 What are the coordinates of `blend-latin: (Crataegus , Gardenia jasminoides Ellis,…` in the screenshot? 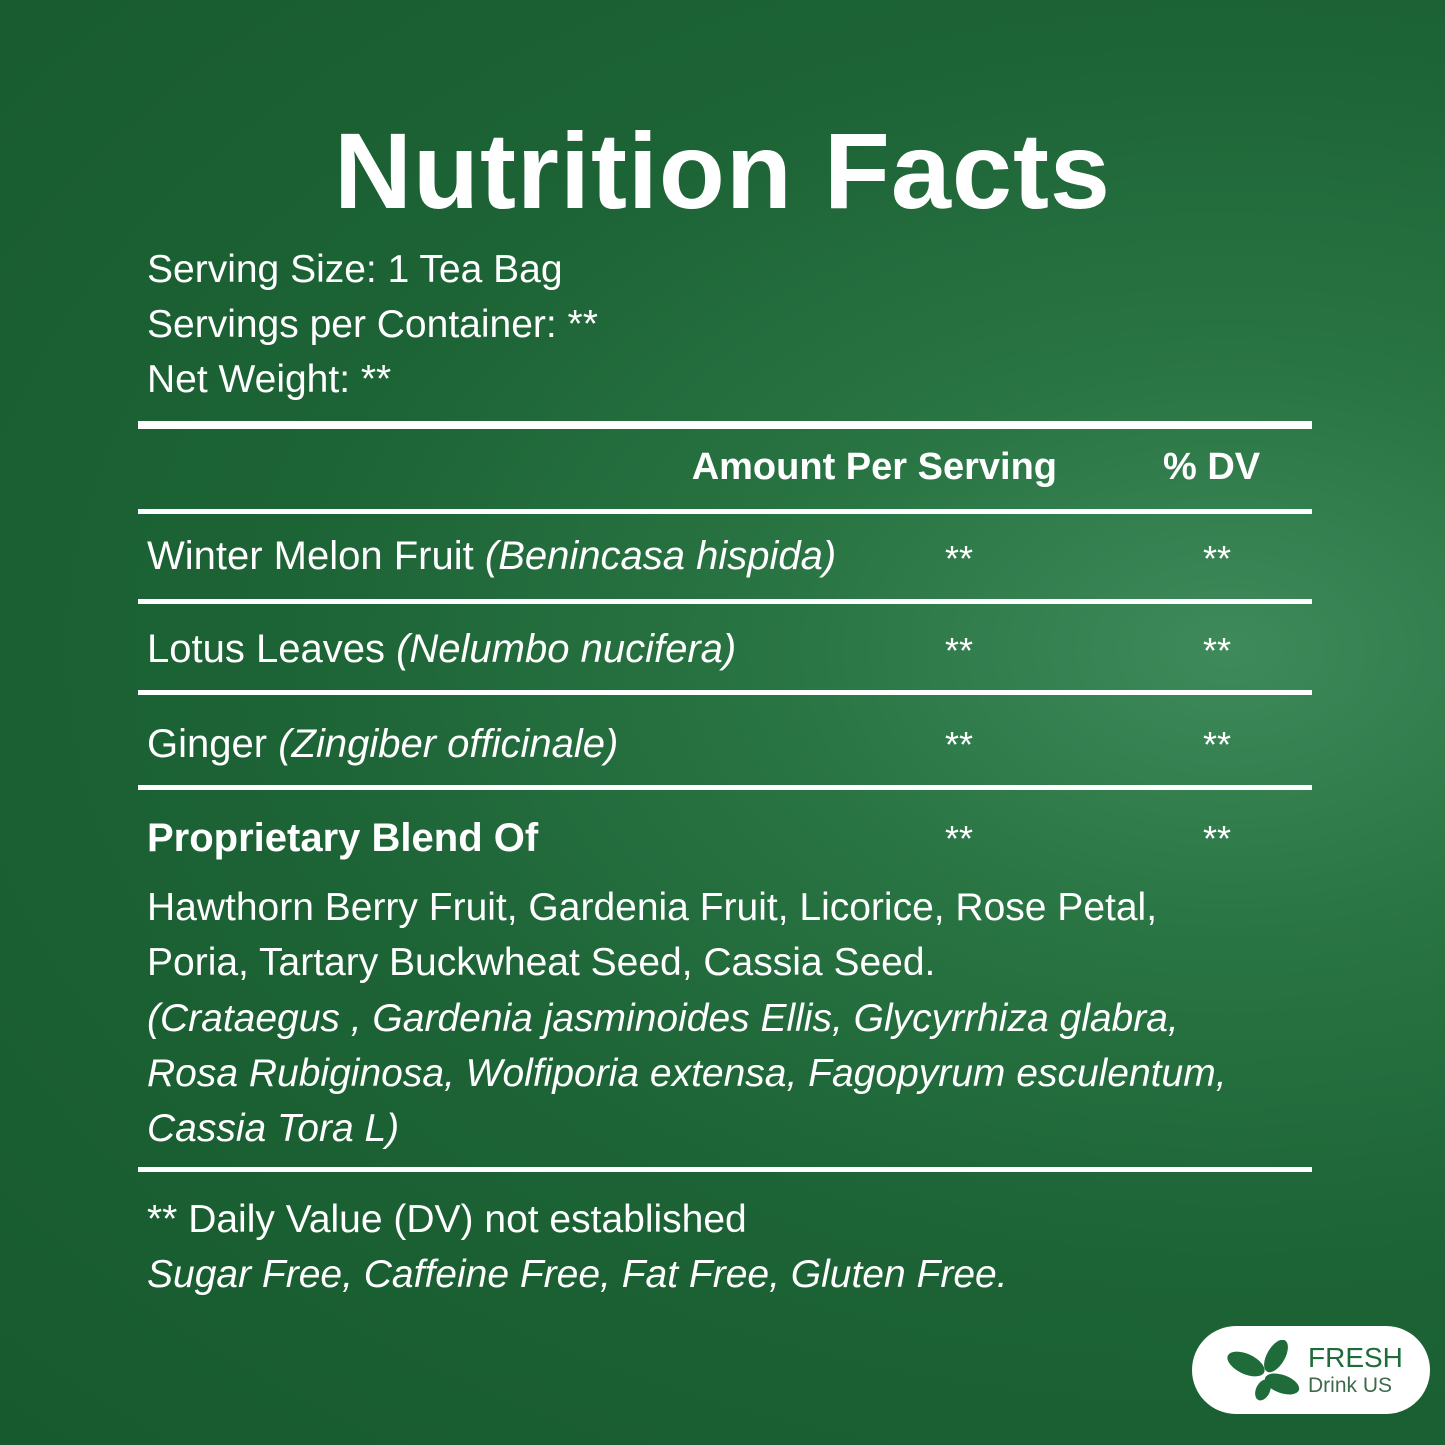 It's located at (663, 1018).